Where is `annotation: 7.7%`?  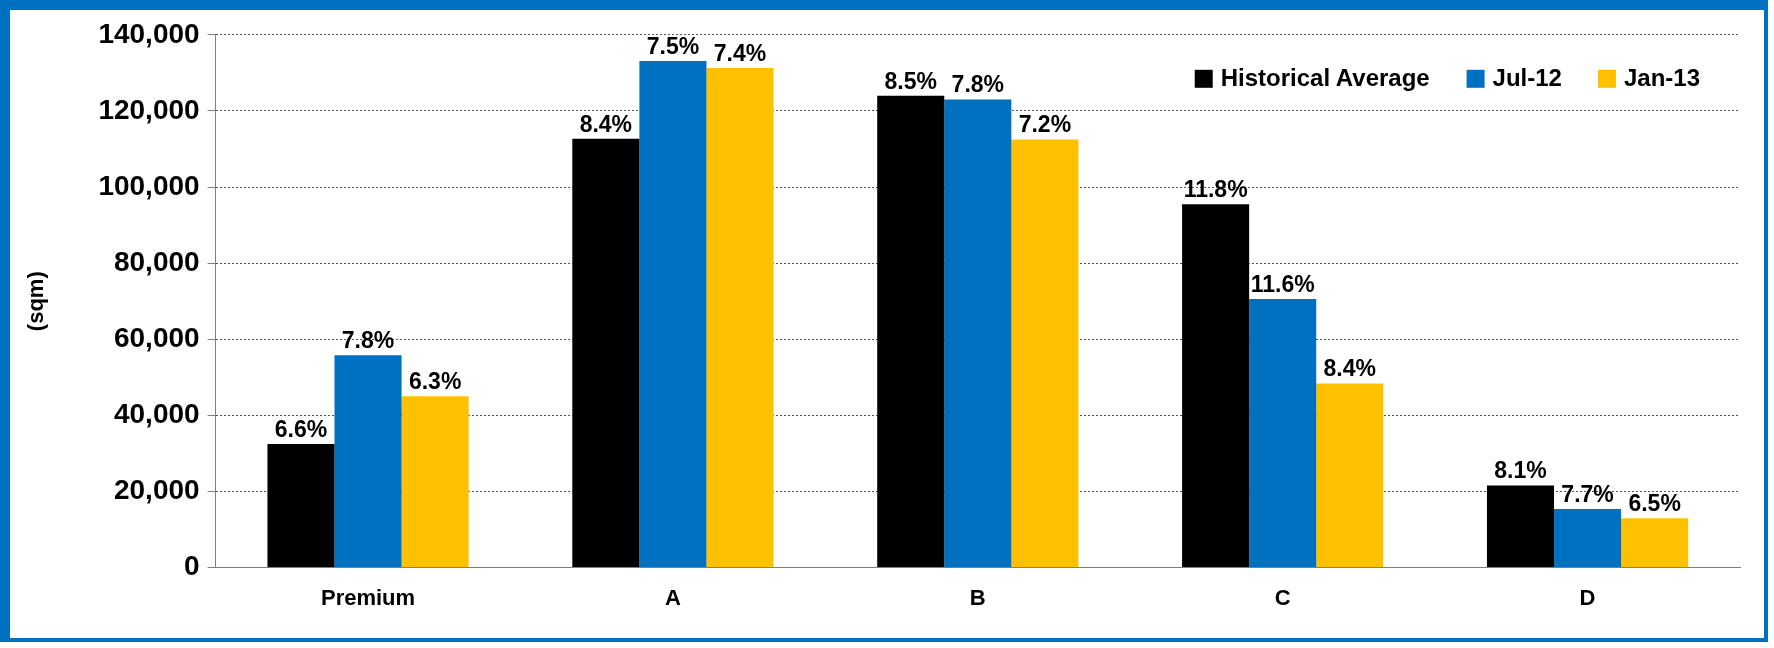 annotation: 7.7% is located at coordinates (1587, 493).